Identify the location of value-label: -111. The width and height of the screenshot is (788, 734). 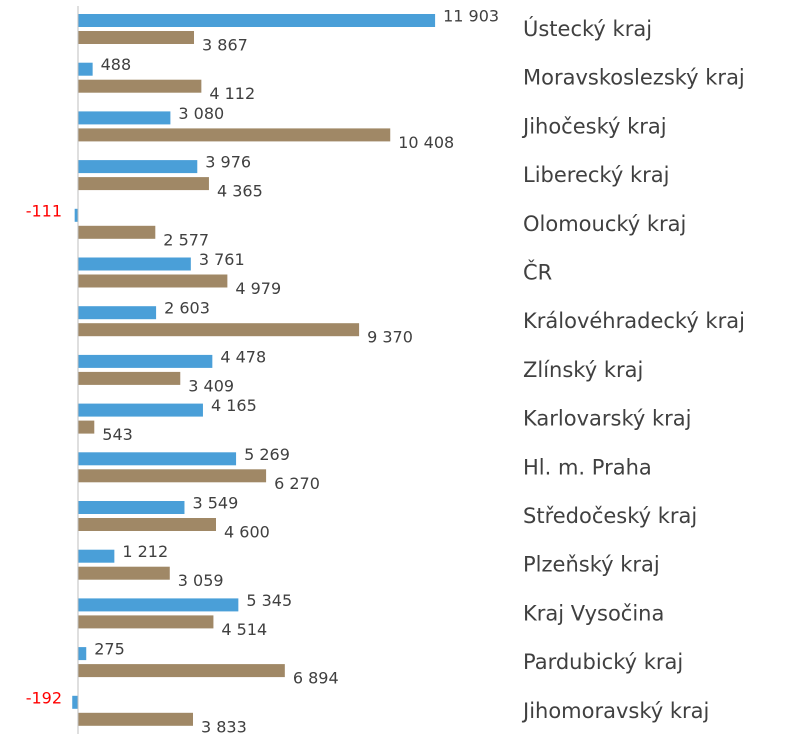
(44, 210).